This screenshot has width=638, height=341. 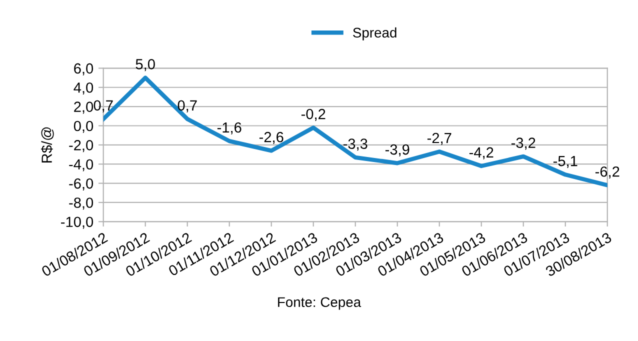 What do you see at coordinates (84, 69) in the screenshot?
I see `y-tick-label: 6,0` at bounding box center [84, 69].